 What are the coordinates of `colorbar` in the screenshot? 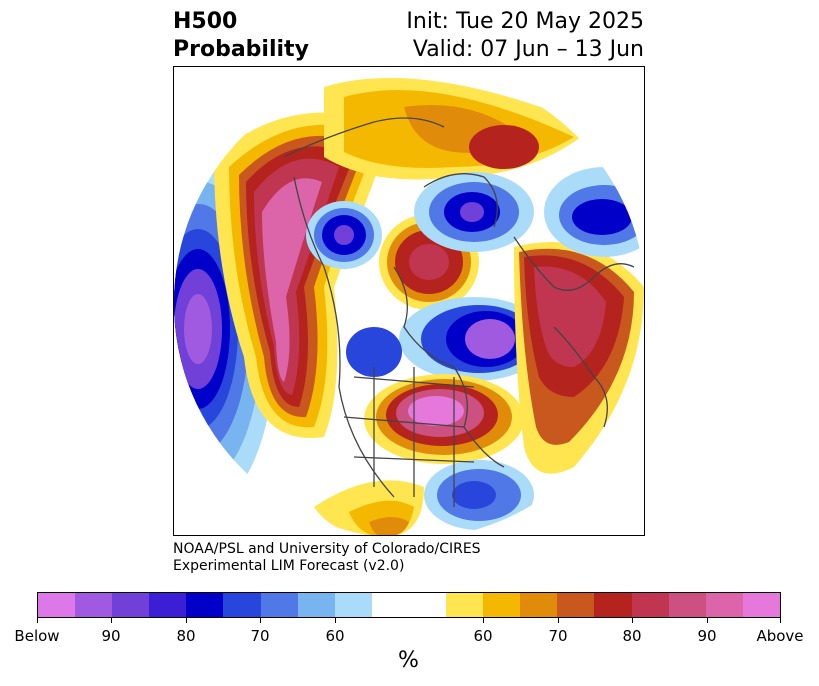 It's located at (409, 605).